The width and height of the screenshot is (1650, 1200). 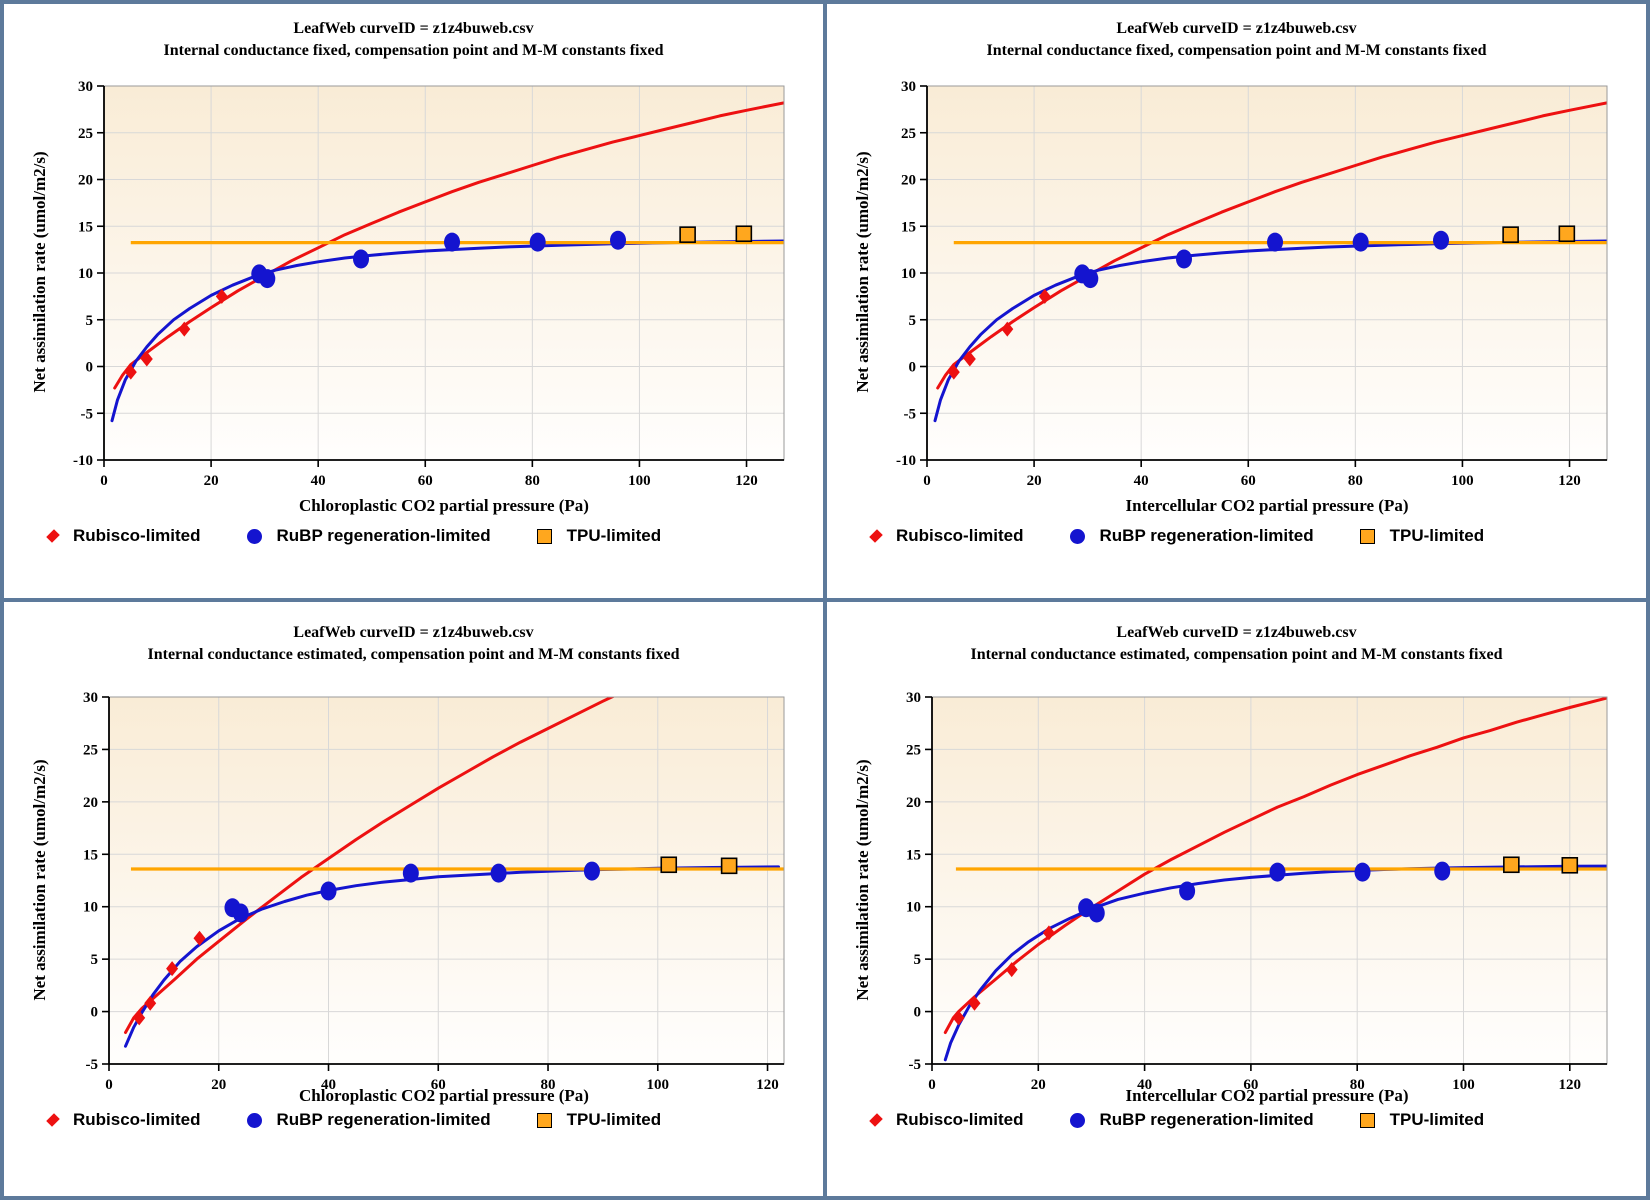 I want to click on legend-item-tpu: TPU-limited, so click(x=1422, y=536).